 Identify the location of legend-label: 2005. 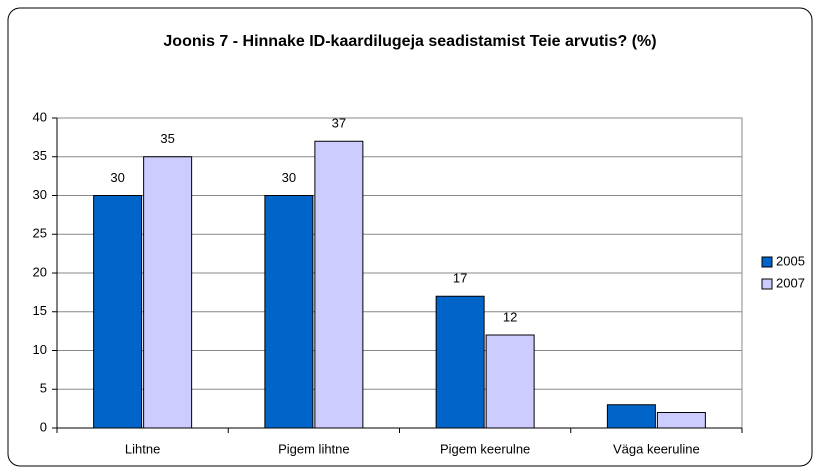
(790, 260).